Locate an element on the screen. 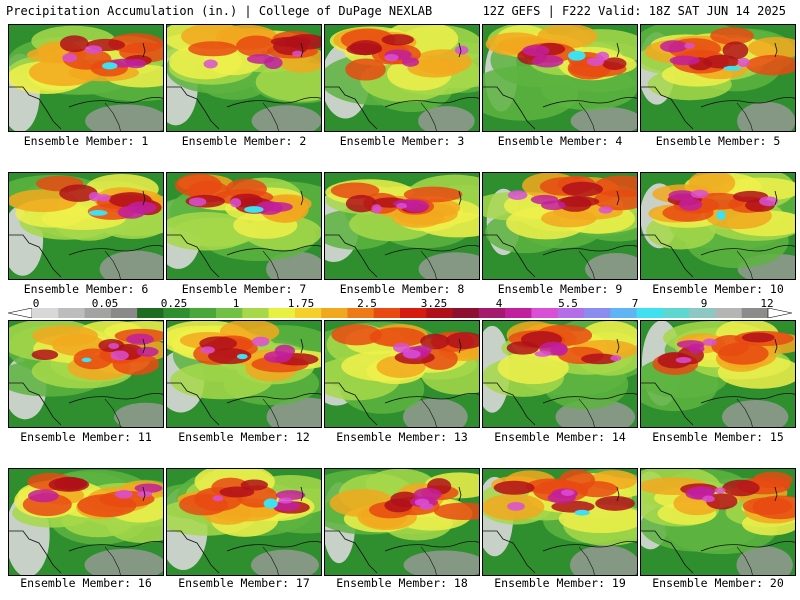  scale-low-arrow is located at coordinates (20, 313).